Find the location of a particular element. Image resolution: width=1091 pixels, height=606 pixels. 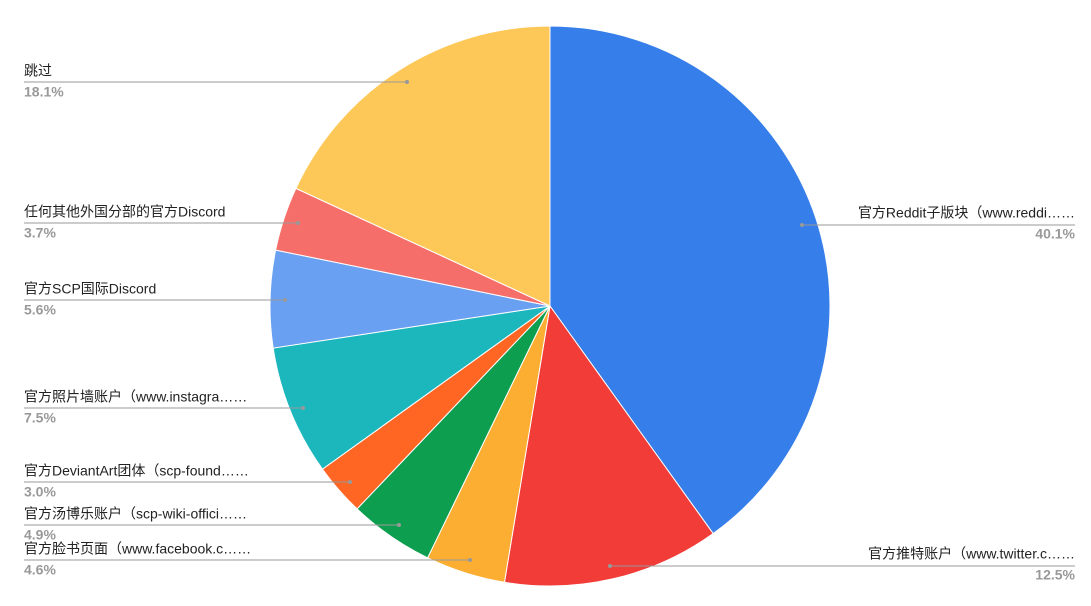

slice-value: 7.5% is located at coordinates (40, 418).